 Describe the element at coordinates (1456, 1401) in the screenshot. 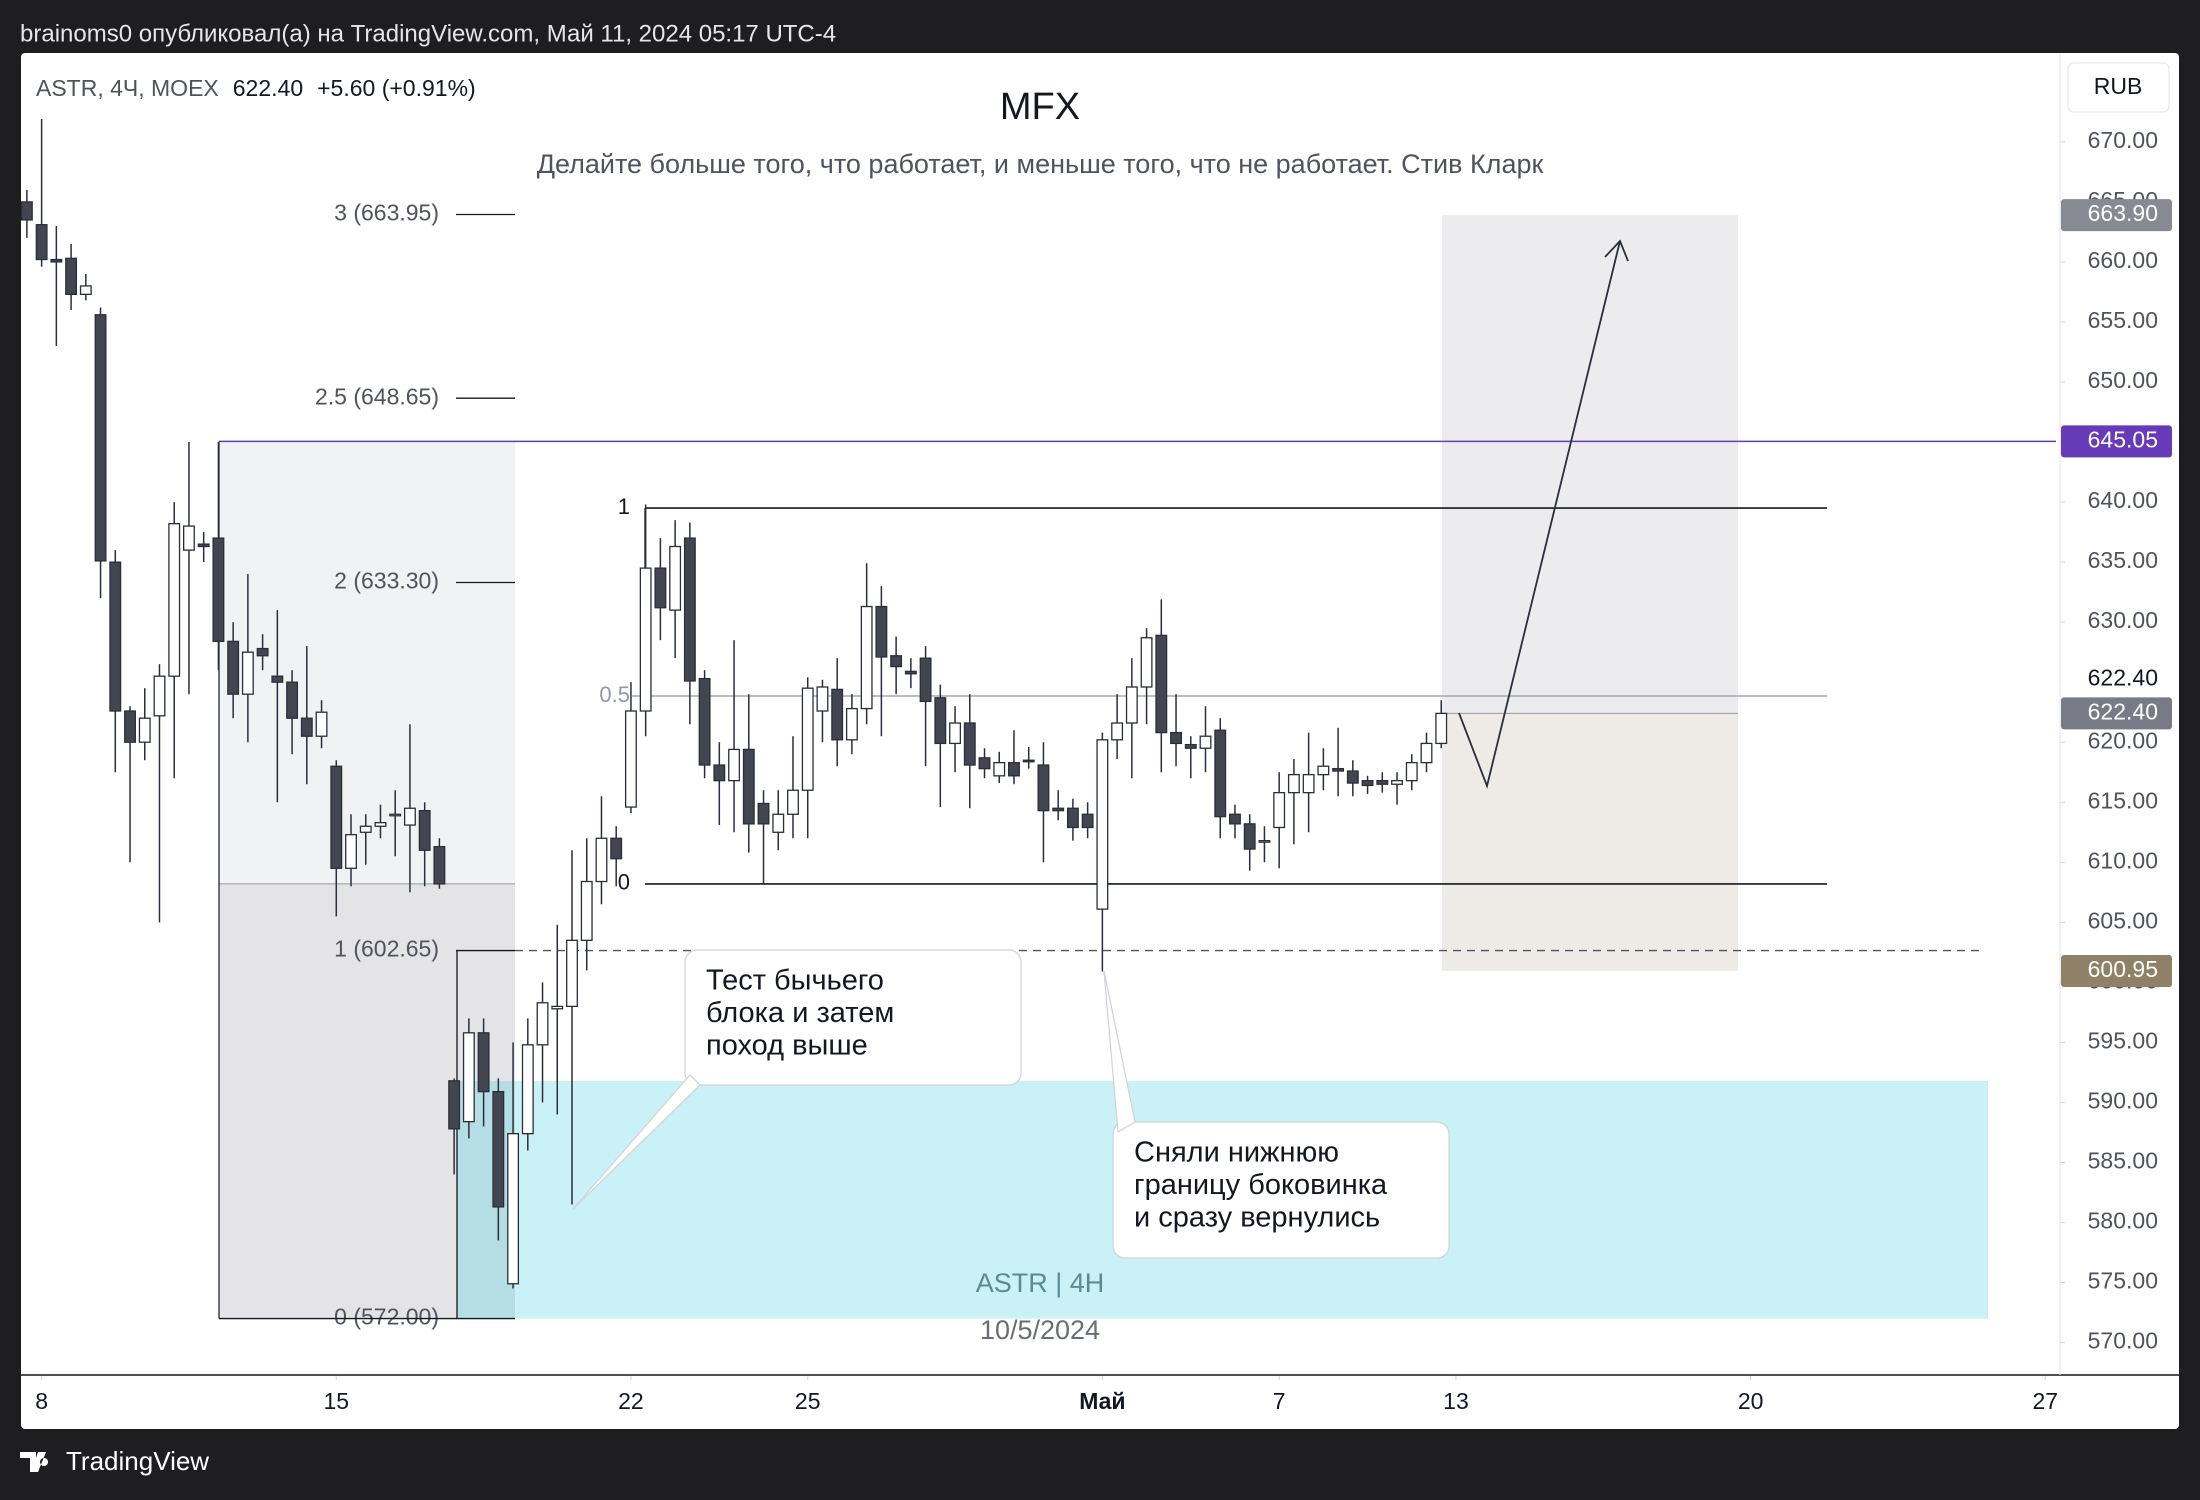

I see `x-tick-label: 13` at that location.